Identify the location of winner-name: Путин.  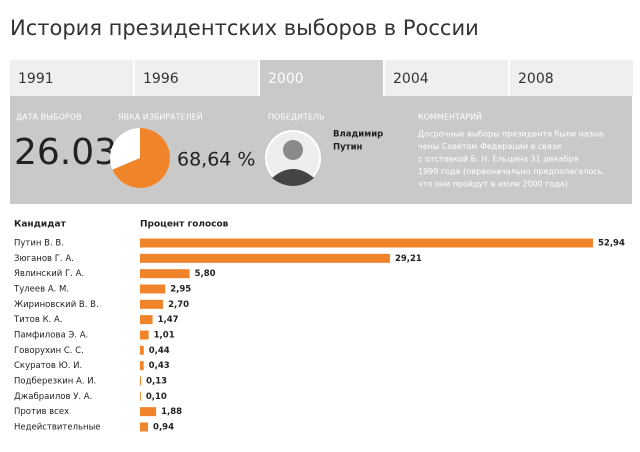
(348, 148).